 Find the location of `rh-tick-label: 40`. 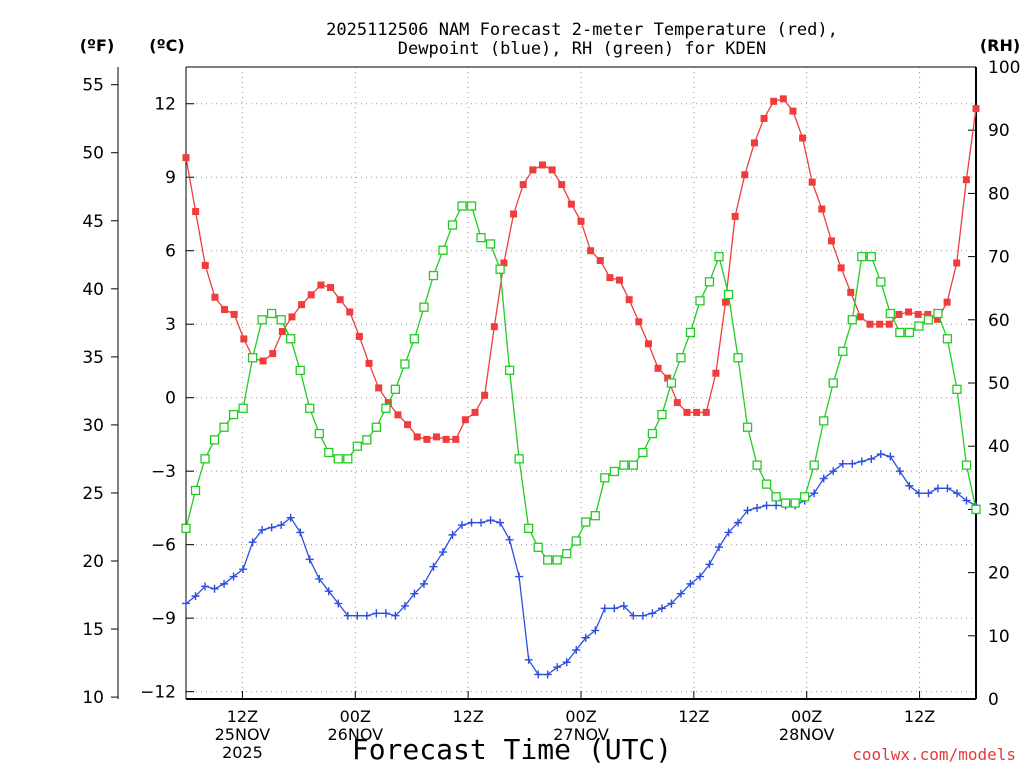

rh-tick-label: 40 is located at coordinates (999, 447).